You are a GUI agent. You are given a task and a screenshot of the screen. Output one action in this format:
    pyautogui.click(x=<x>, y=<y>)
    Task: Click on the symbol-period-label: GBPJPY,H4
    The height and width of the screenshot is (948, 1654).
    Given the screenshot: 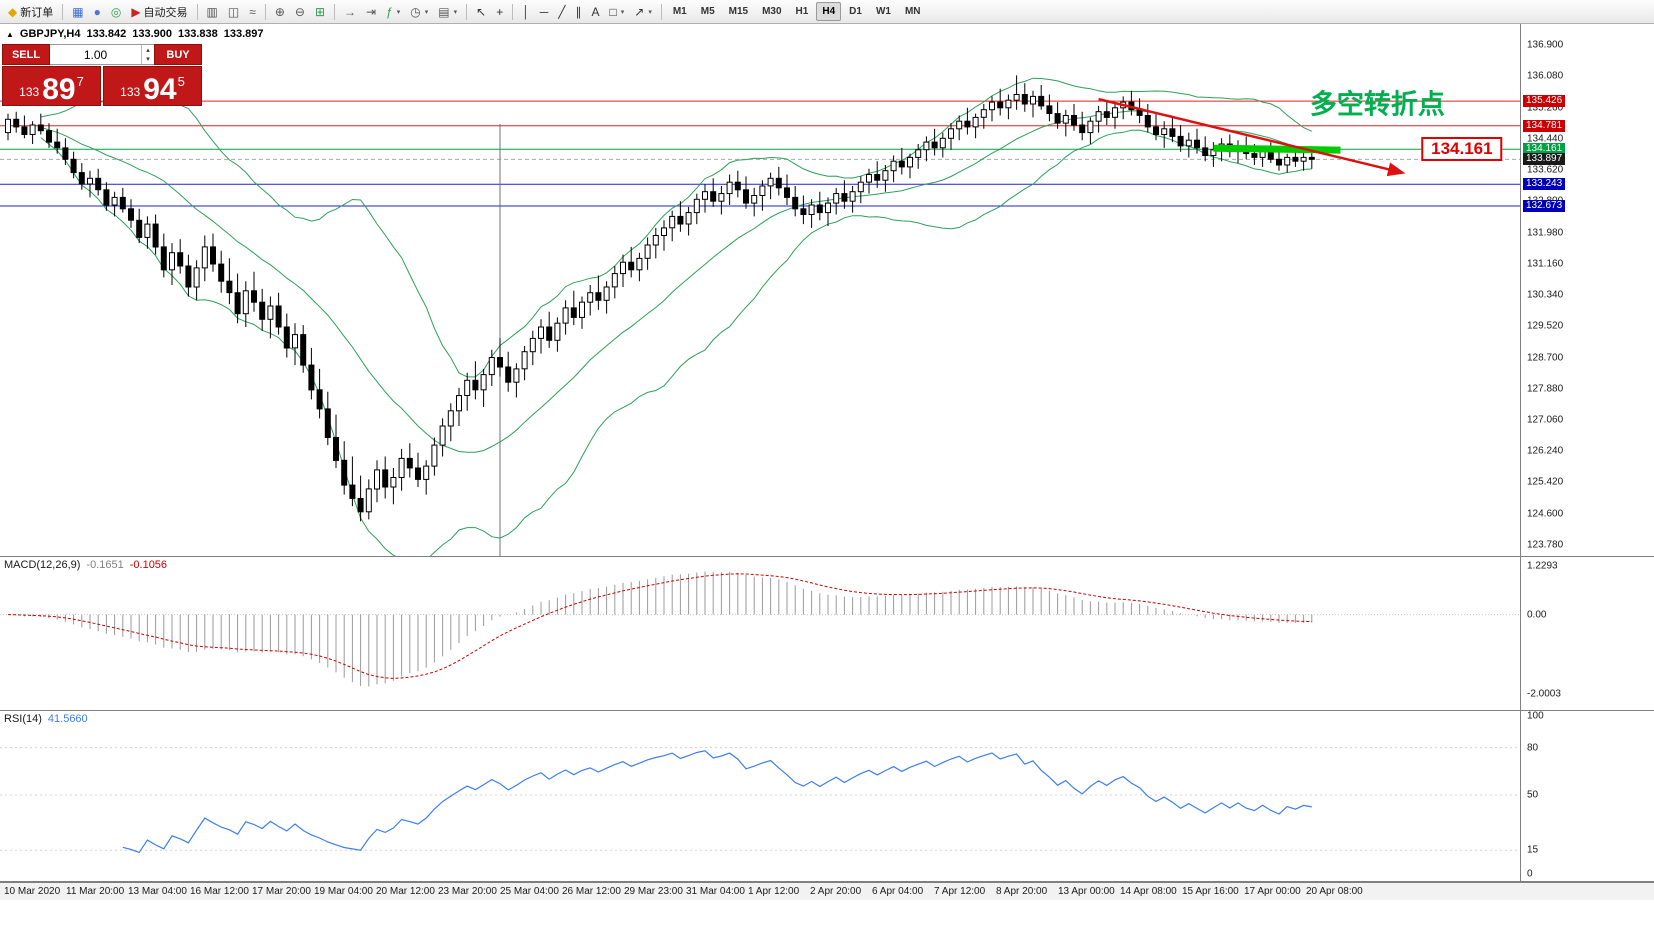 What is the action you would take?
    pyautogui.click(x=50, y=34)
    